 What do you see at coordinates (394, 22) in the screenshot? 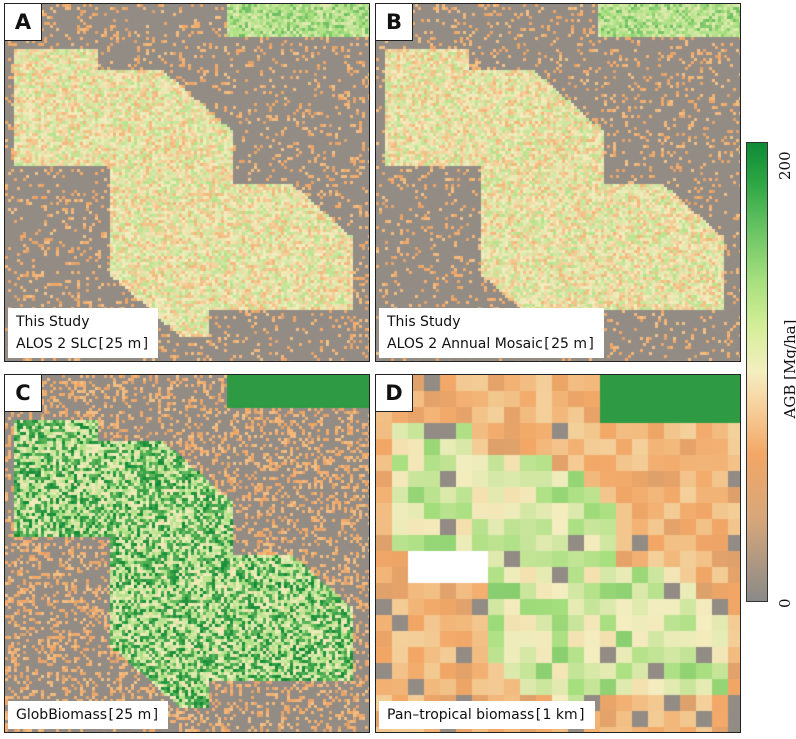
I see `panel-letter: B` at bounding box center [394, 22].